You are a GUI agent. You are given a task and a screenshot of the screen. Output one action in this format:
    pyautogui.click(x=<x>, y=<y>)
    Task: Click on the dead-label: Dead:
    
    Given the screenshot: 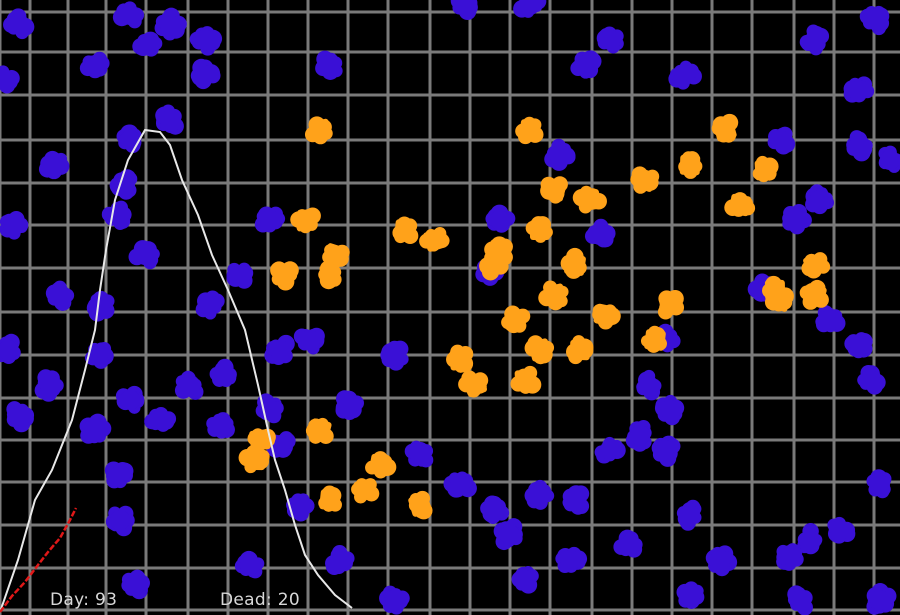 What is the action you would take?
    pyautogui.click(x=246, y=600)
    